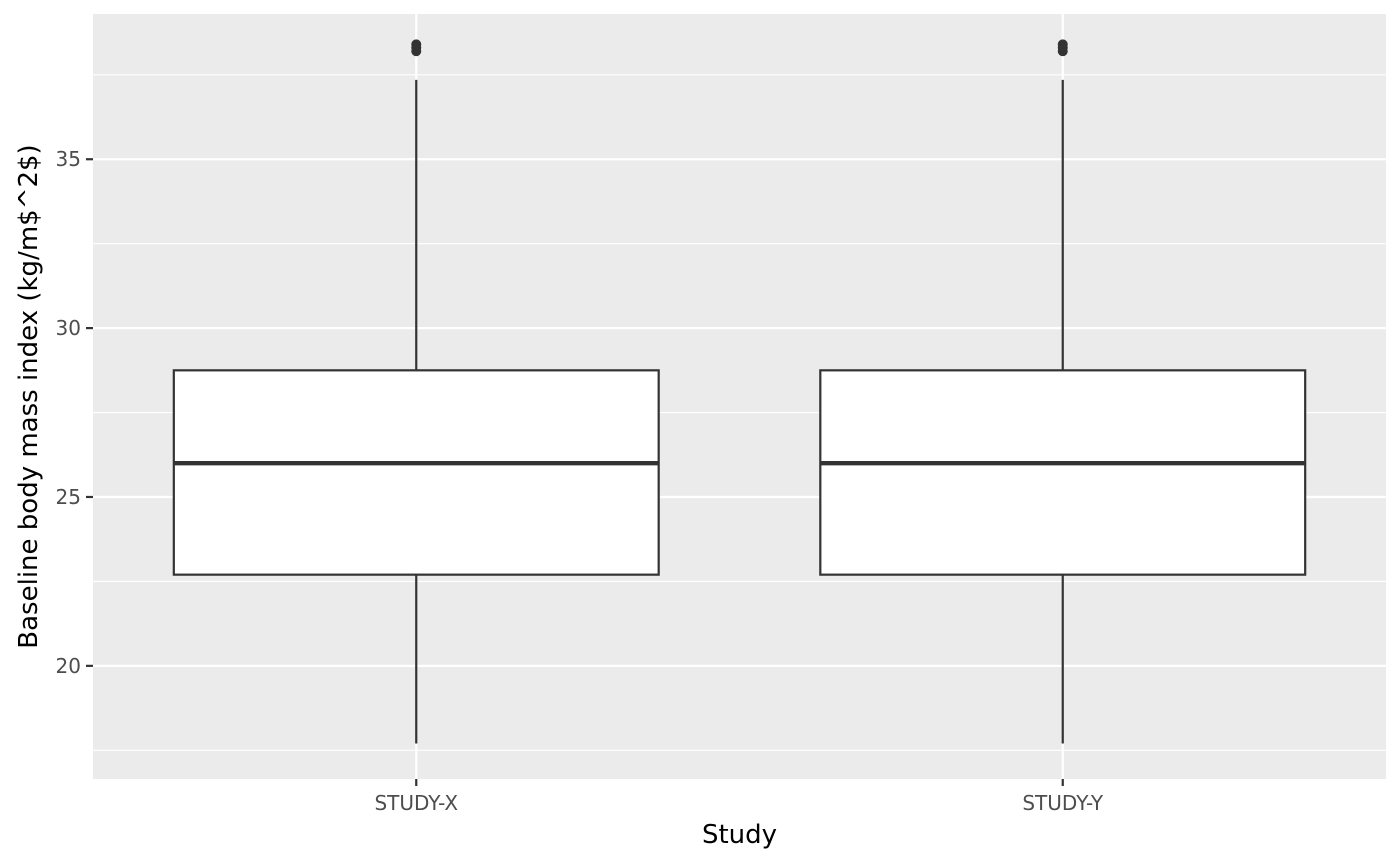 The height and width of the screenshot is (866, 1400). What do you see at coordinates (68, 497) in the screenshot?
I see `y-tick-label: 25` at bounding box center [68, 497].